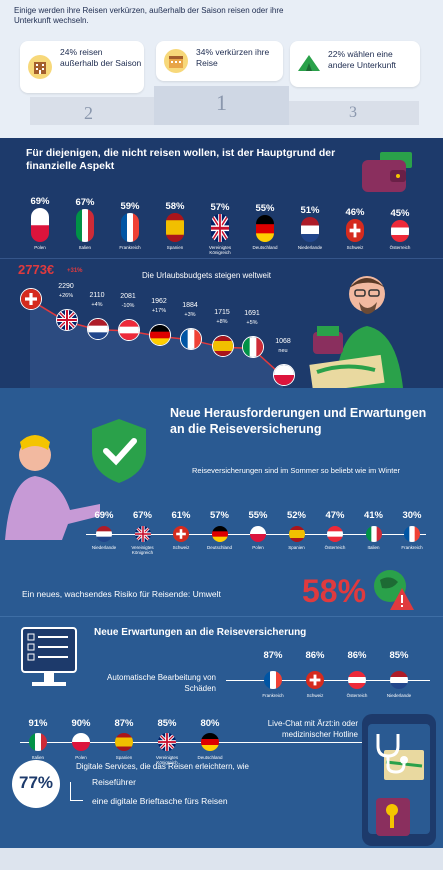 The image size is (443, 870). Describe the element at coordinates (335, 547) in the screenshot. I see `insurance-country-label: Österreich` at that location.